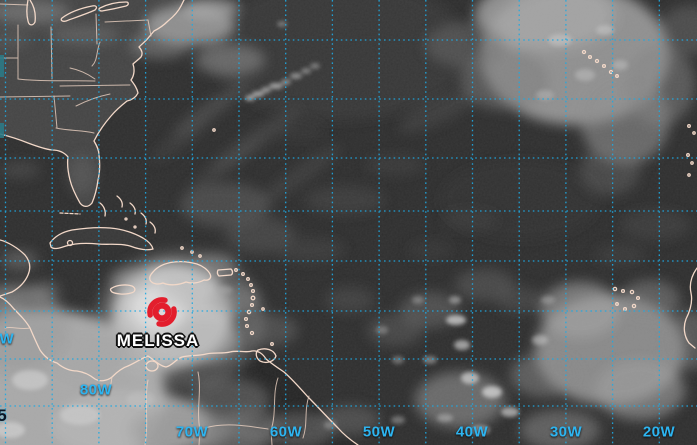  I want to click on lon-label-70w: 70W, so click(192, 432).